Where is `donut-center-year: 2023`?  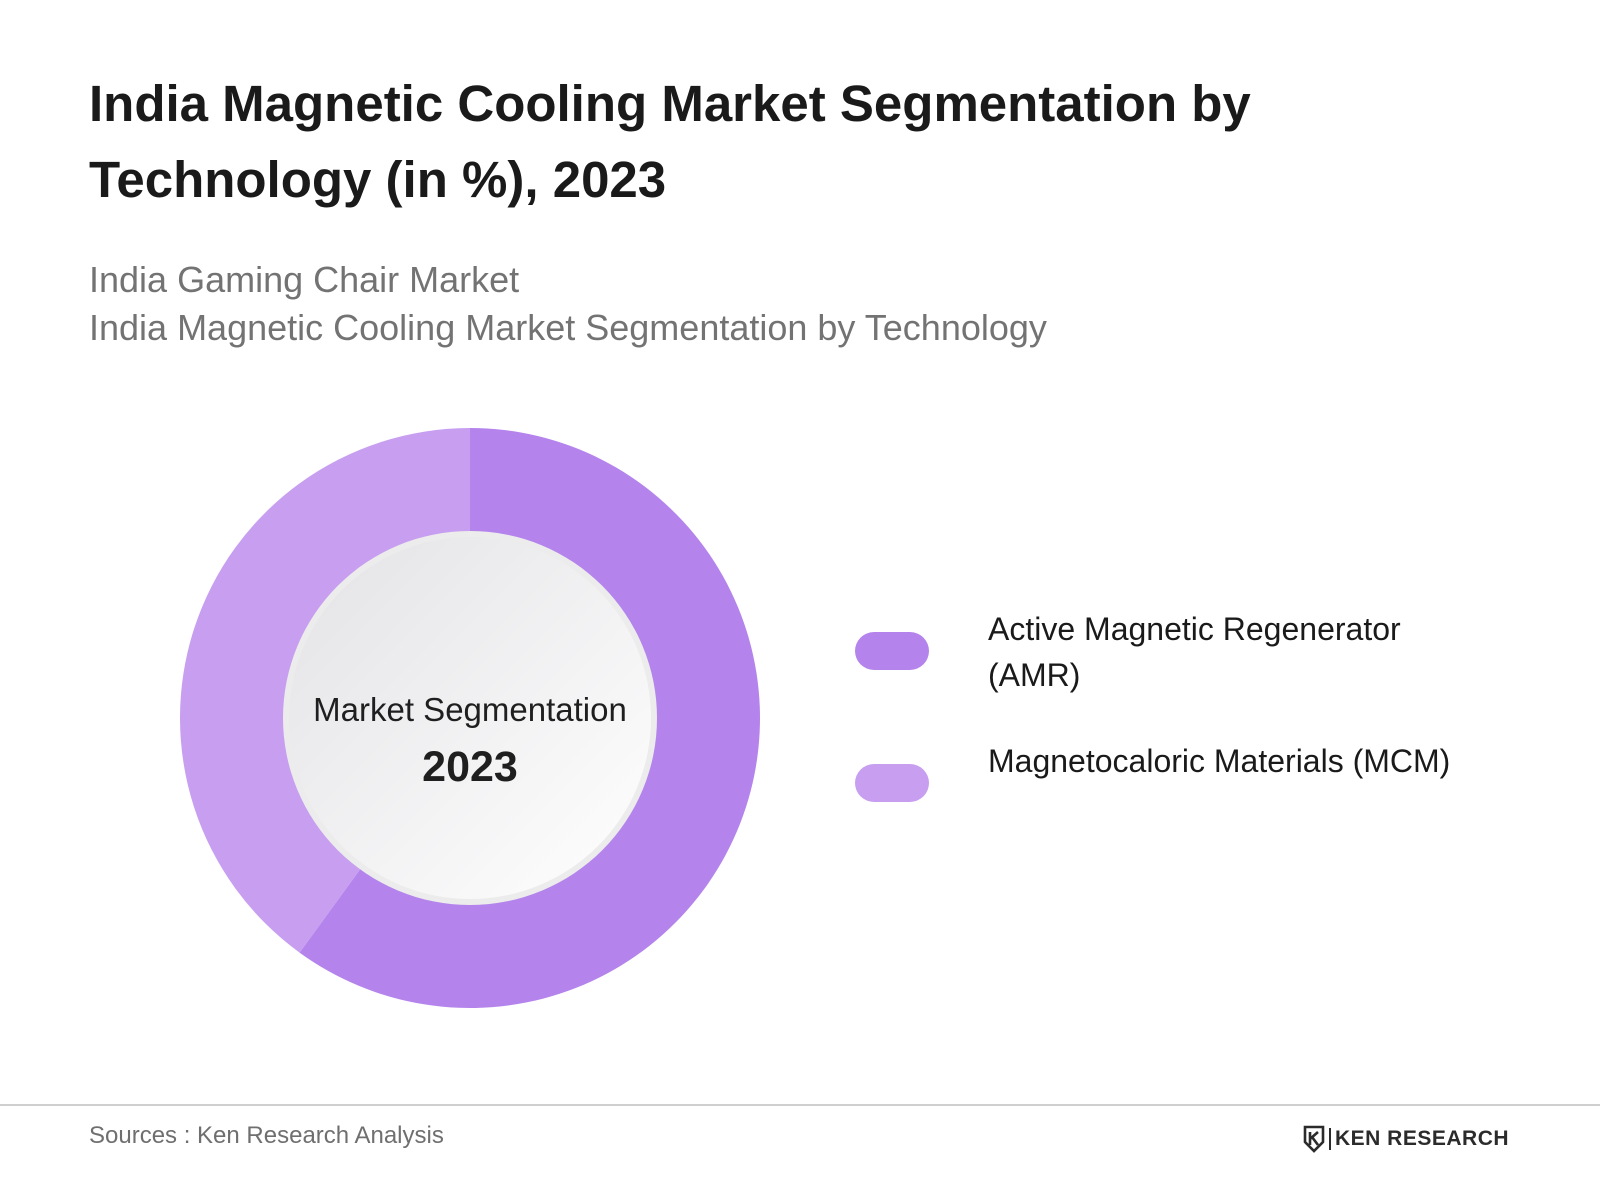
donut-center-year: 2023 is located at coordinates (470, 767).